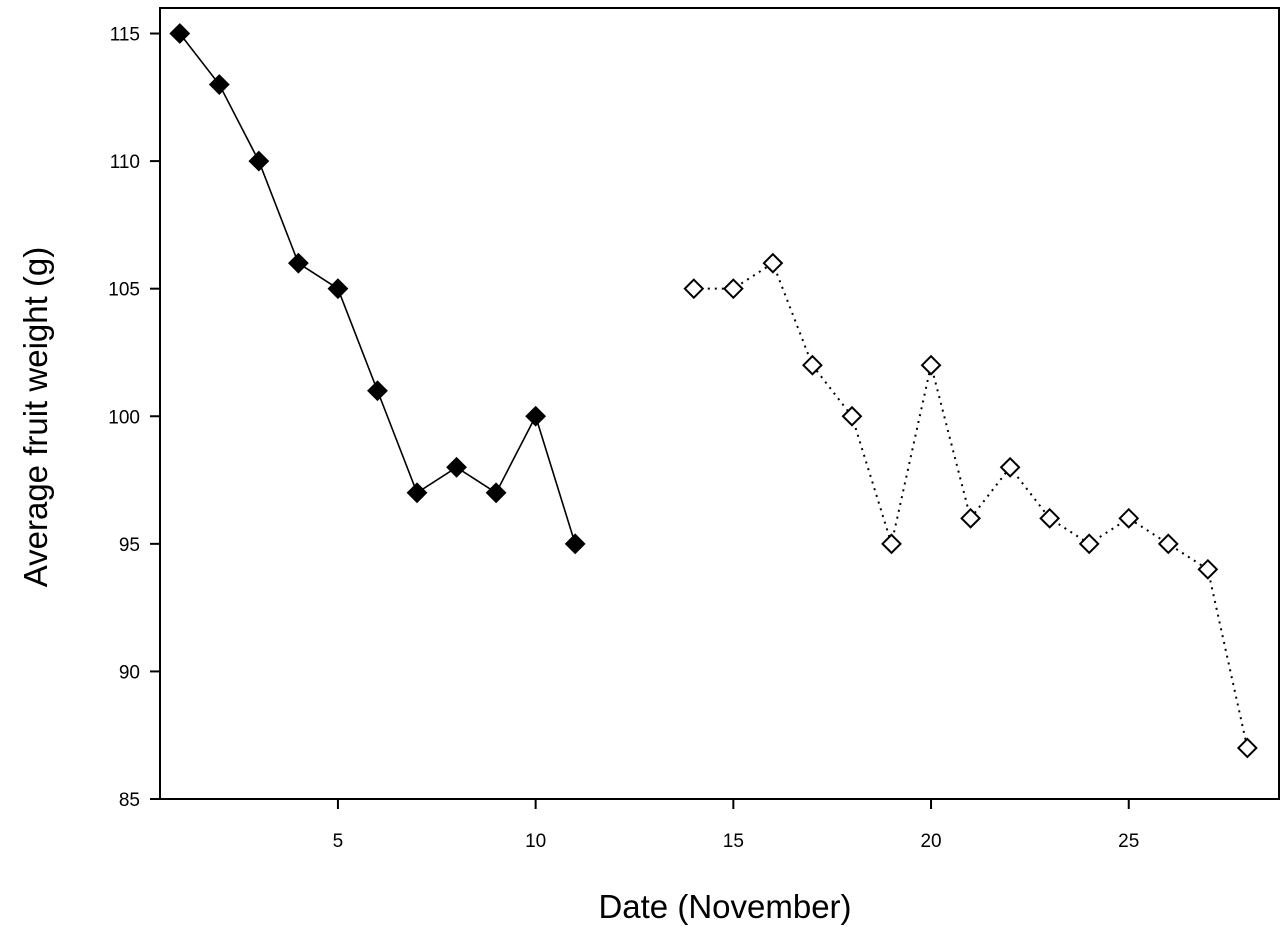 This screenshot has height=927, width=1280. I want to click on x-tick-label: 20, so click(930, 841).